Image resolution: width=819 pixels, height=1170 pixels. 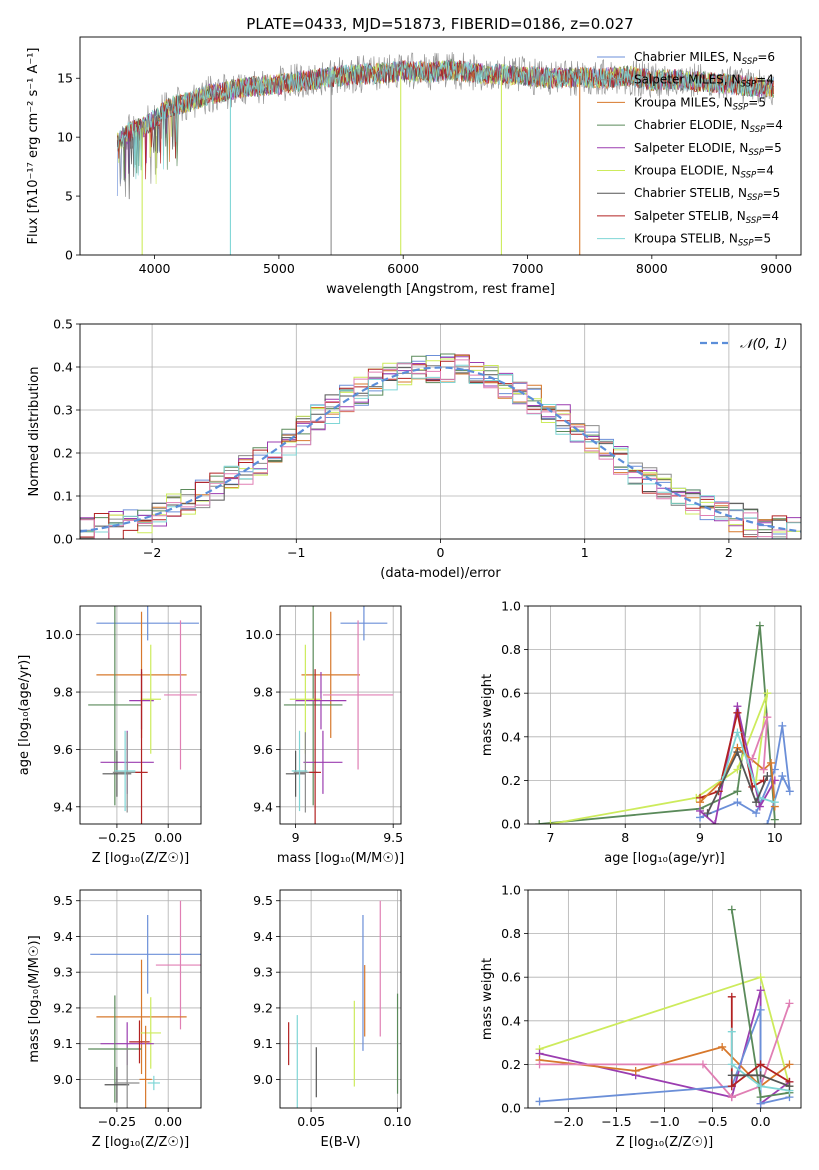 What do you see at coordinates (652, 268) in the screenshot?
I see `x-tick-label: 8000` at bounding box center [652, 268].